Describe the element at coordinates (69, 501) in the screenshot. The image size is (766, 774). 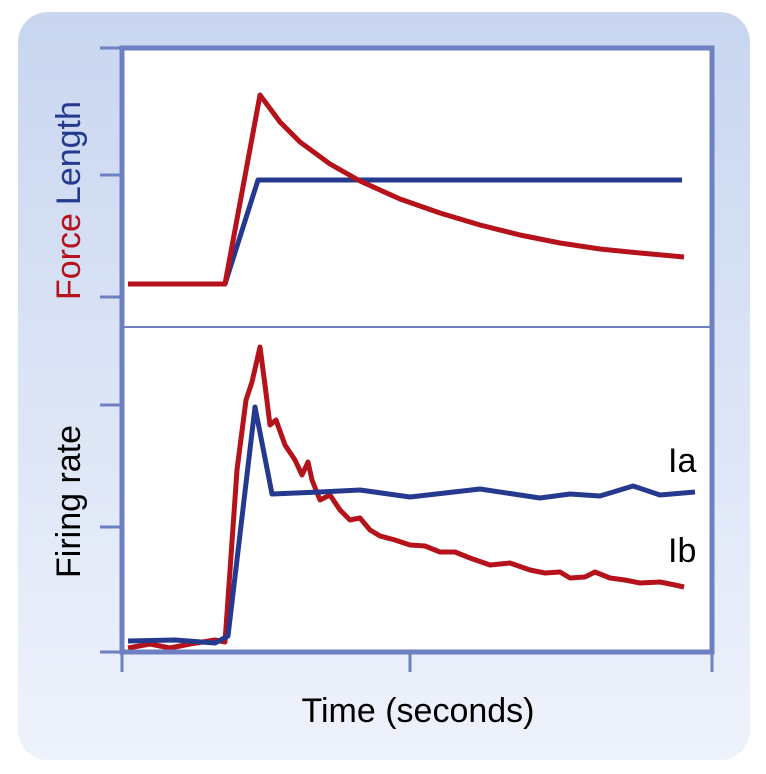
I see `y-axis-label: Firing rate` at that location.